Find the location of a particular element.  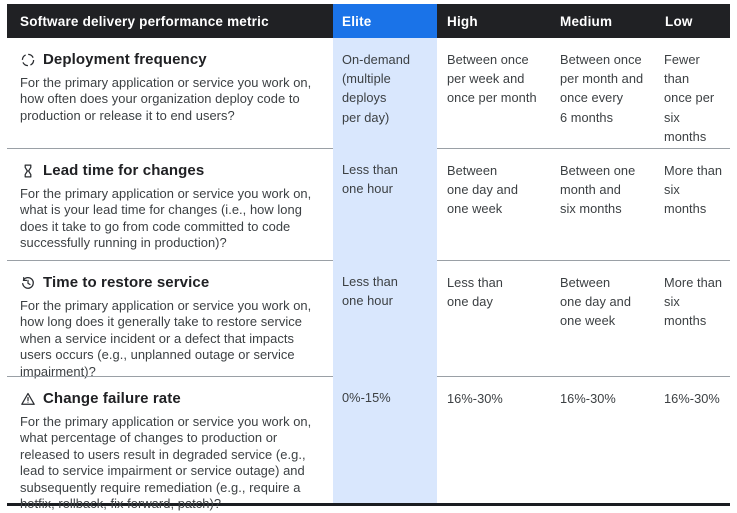

hourglass-icon is located at coordinates (28, 171).